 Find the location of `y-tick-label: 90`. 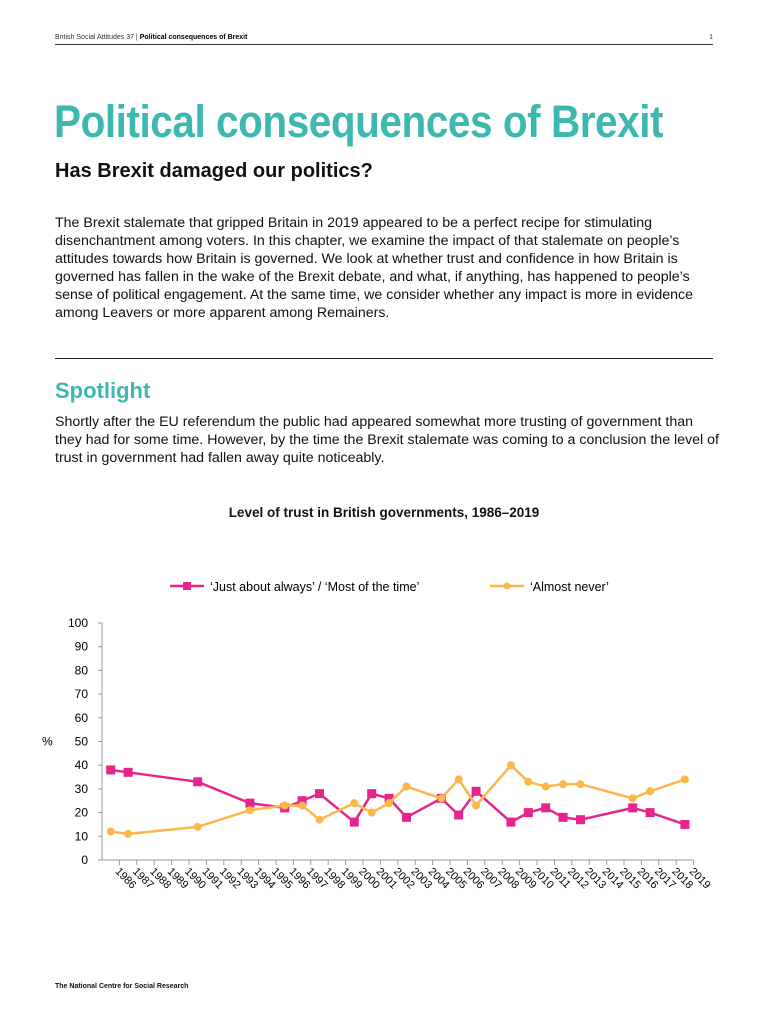

y-tick-label: 90 is located at coordinates (82, 647).